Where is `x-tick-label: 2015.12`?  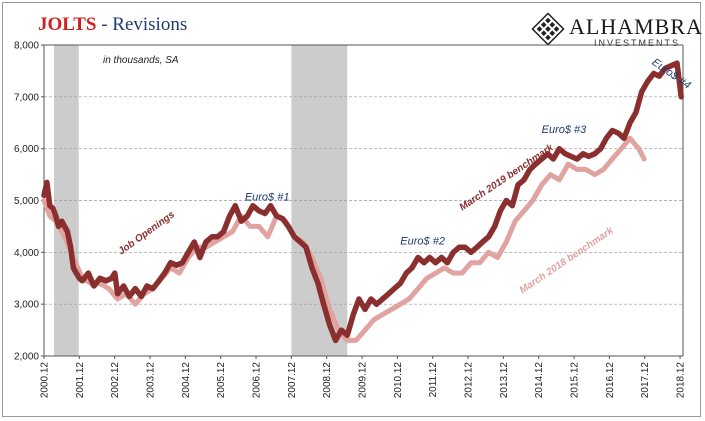
x-tick-label: 2015.12 is located at coordinates (575, 380).